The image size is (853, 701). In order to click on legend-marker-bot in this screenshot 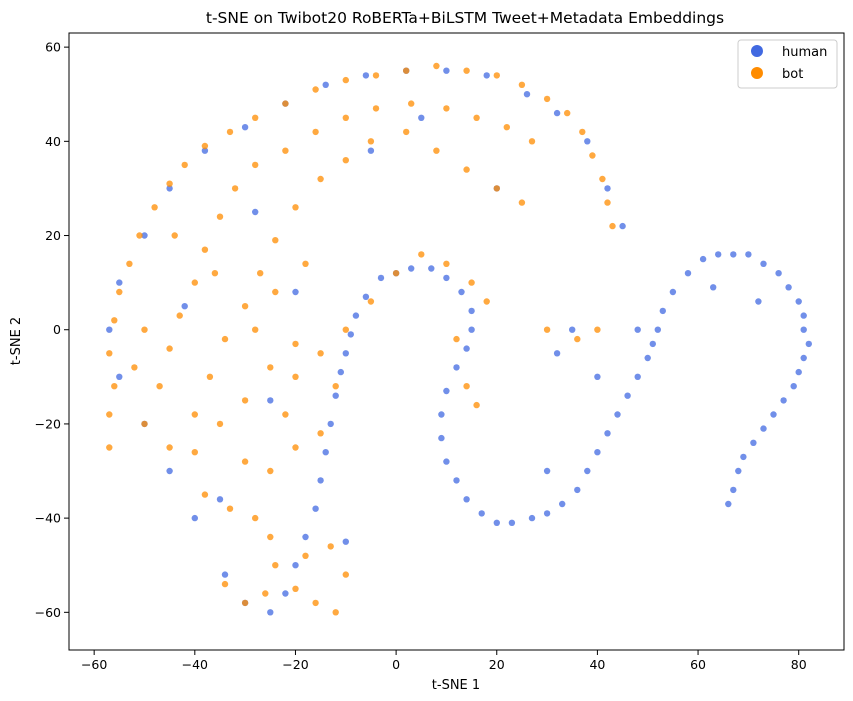, I will do `click(757, 73)`.